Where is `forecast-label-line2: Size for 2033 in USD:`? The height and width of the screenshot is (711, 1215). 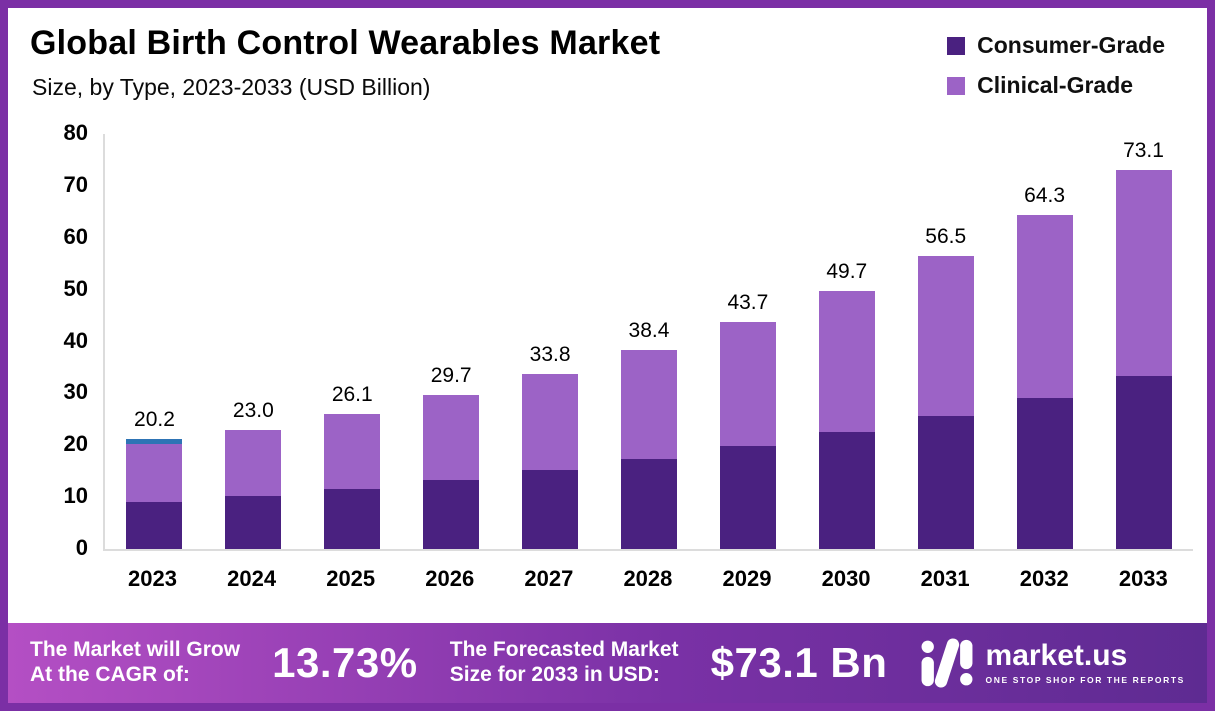
forecast-label-line2: Size for 2033 in USD: is located at coordinates (554, 674).